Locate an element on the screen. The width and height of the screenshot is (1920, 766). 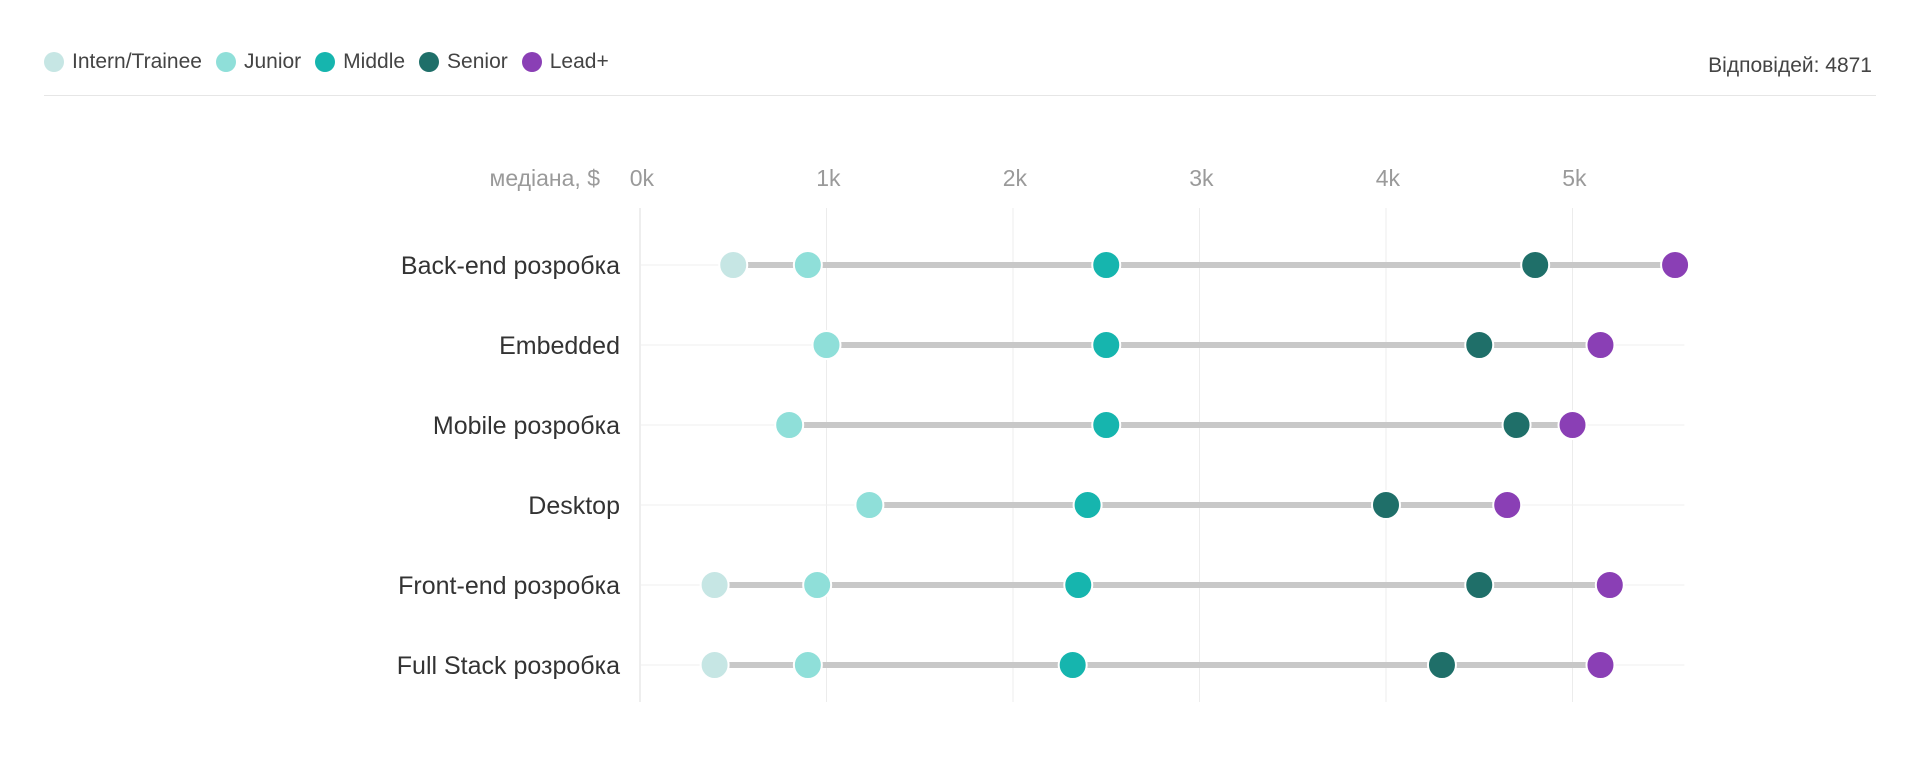
legend-item: Junior is located at coordinates (258, 62).